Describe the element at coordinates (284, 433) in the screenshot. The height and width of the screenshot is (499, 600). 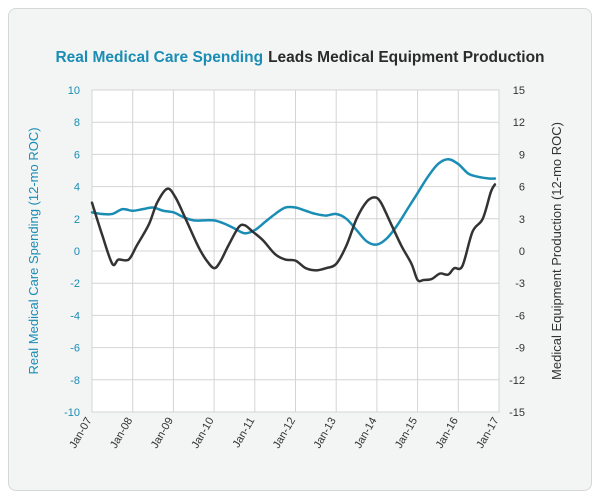
I see `x-tick-label: Jan-12` at that location.